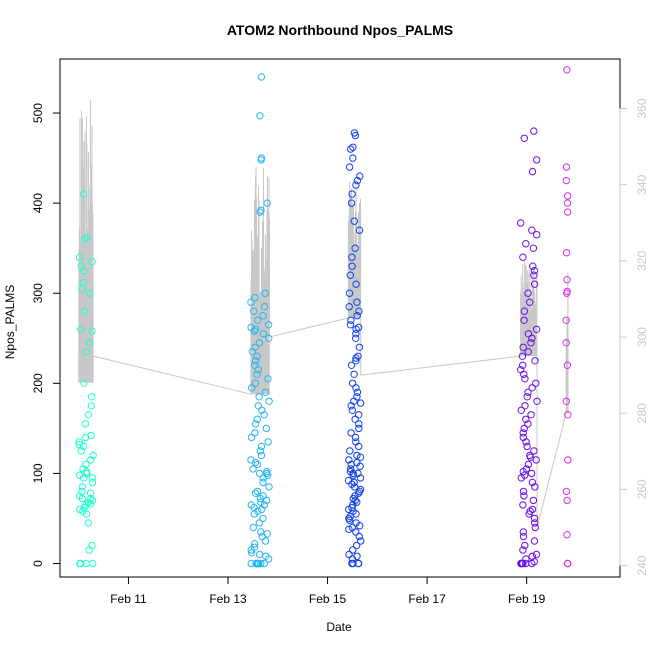  Describe the element at coordinates (642, 108) in the screenshot. I see `y2-tick-label: 360` at that location.